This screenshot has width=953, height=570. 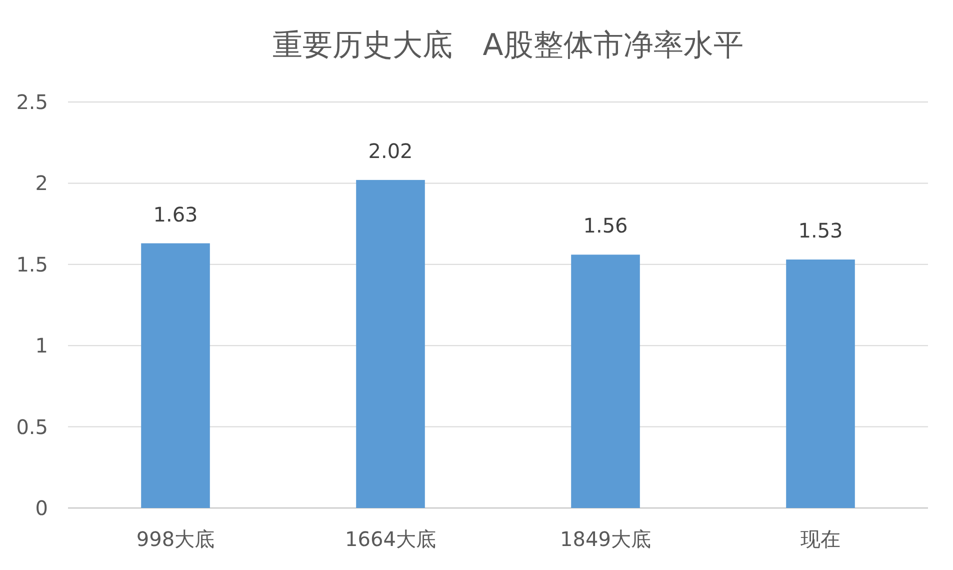 What do you see at coordinates (605, 539) in the screenshot?
I see `xtick: 1849大底` at bounding box center [605, 539].